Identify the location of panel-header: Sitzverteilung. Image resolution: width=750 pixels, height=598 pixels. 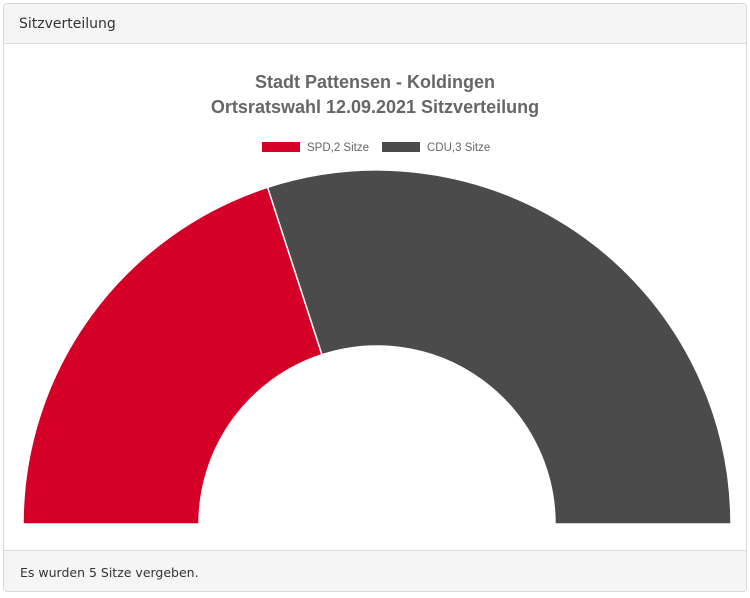
(375, 24).